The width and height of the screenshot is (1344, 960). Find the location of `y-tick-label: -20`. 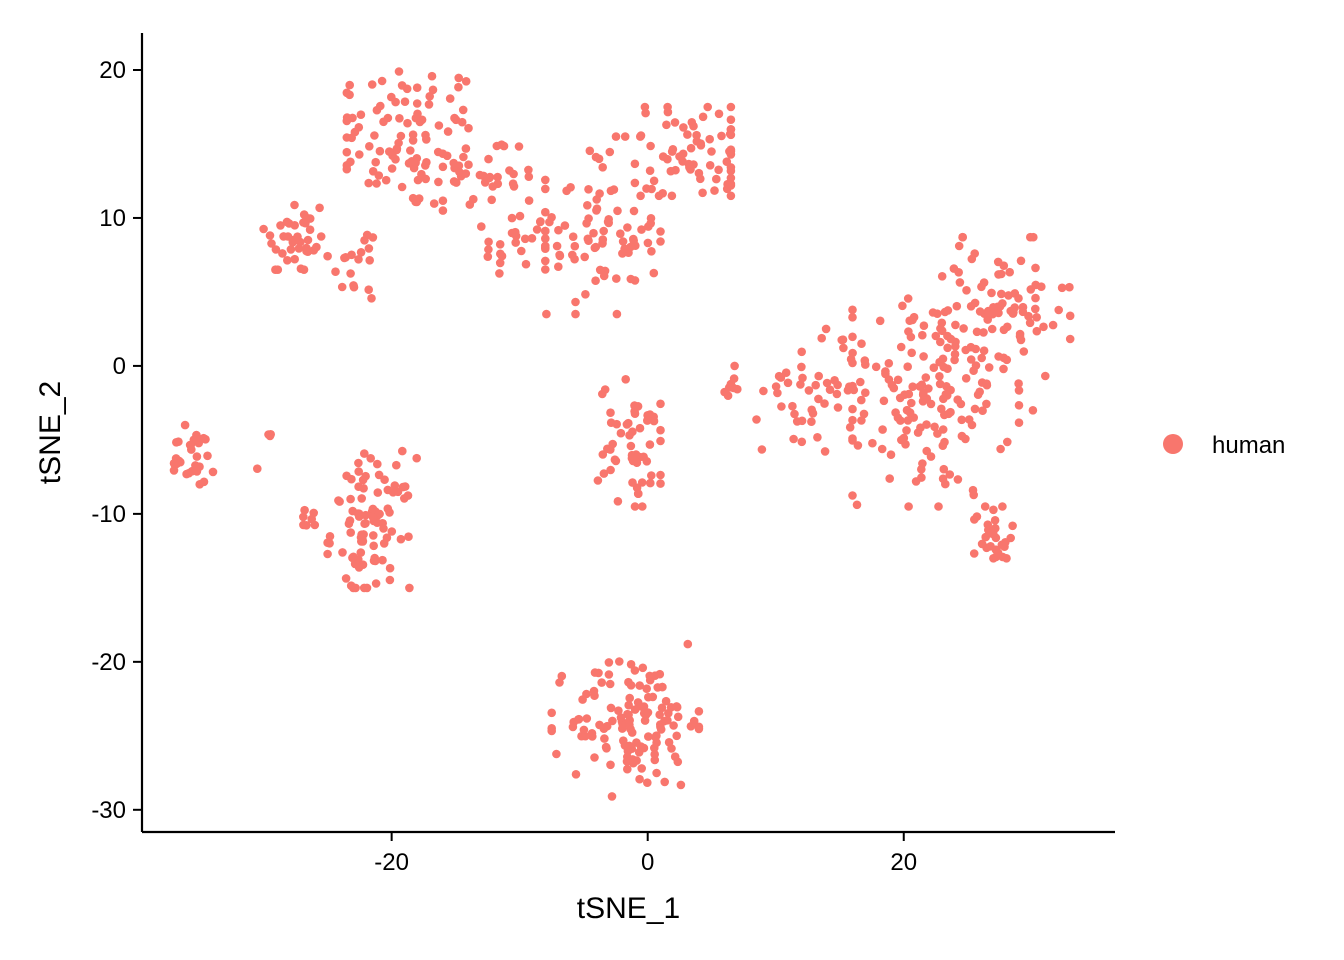

y-tick-label: -20 is located at coordinates (108, 662).